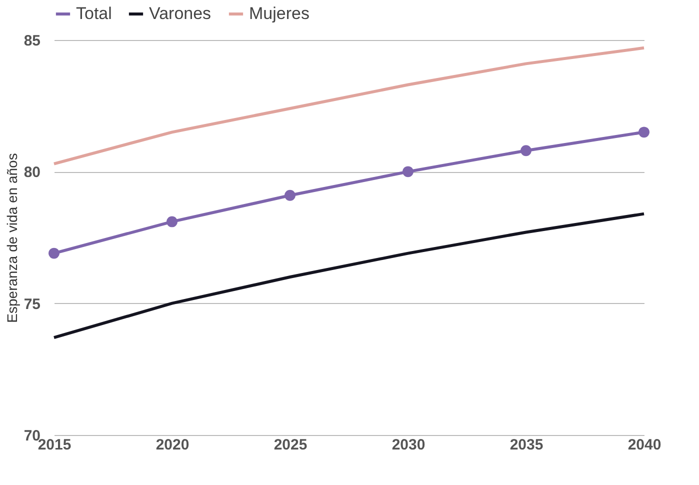 This screenshot has height=485, width=699. What do you see at coordinates (173, 445) in the screenshot?
I see `x-tick-label: 2020` at bounding box center [173, 445].